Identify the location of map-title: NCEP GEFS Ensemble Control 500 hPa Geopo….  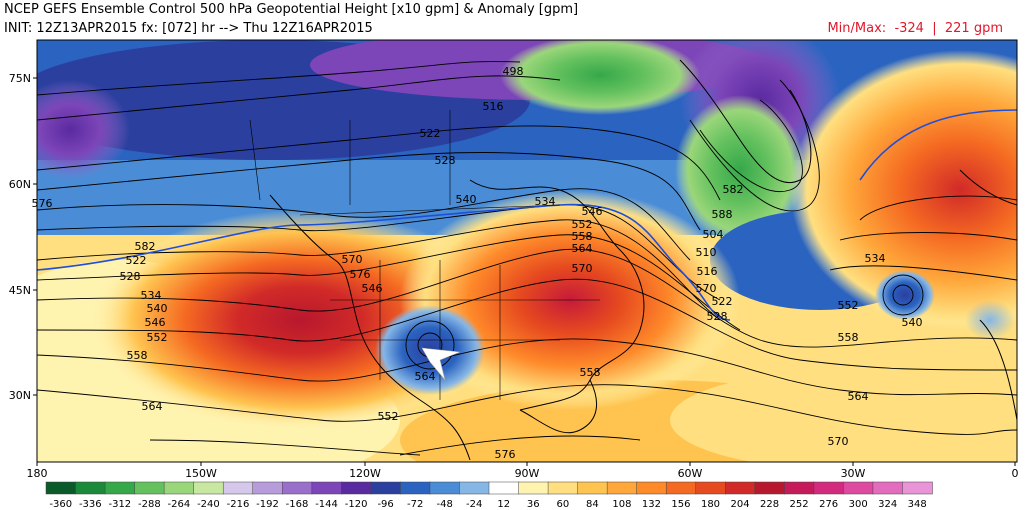
(291, 9).